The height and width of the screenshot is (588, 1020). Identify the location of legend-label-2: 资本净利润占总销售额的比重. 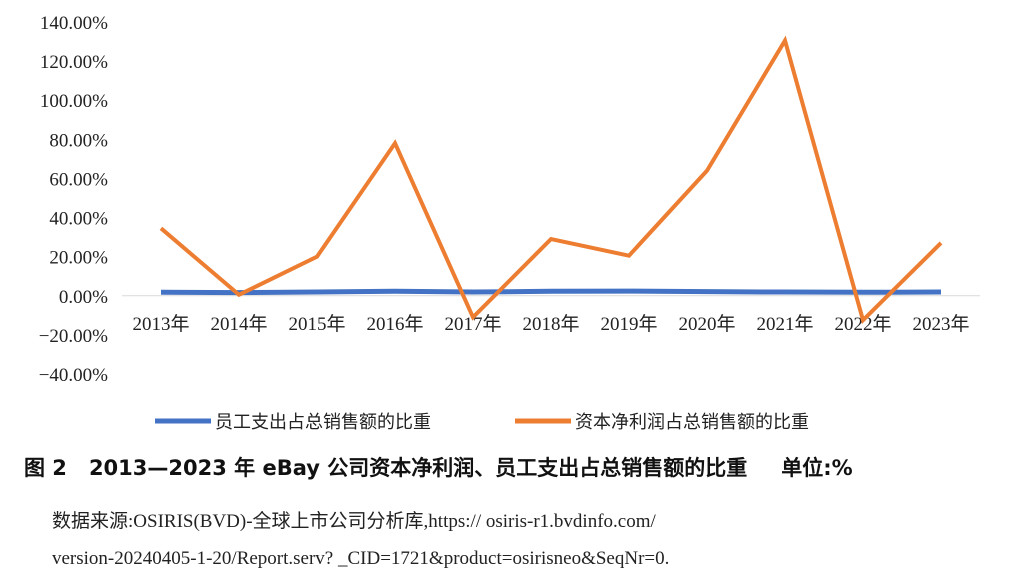
(692, 422).